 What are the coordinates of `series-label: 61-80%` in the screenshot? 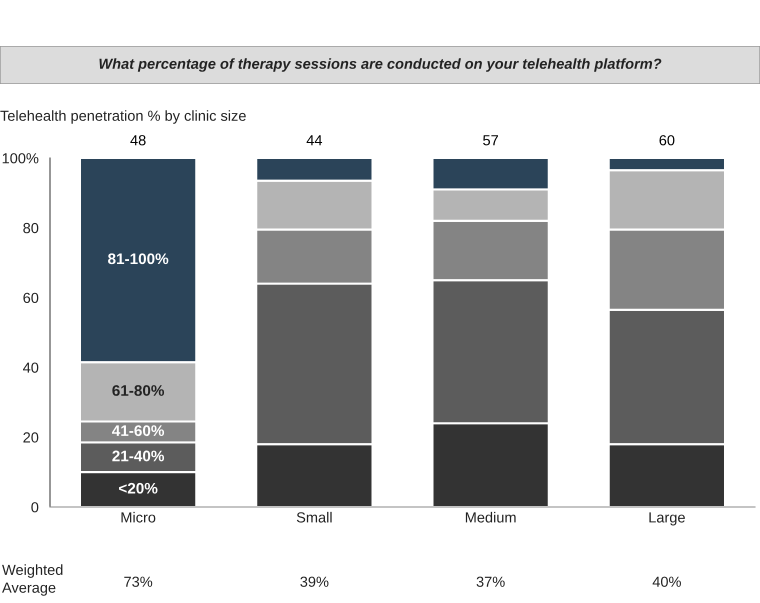 It's located at (138, 390).